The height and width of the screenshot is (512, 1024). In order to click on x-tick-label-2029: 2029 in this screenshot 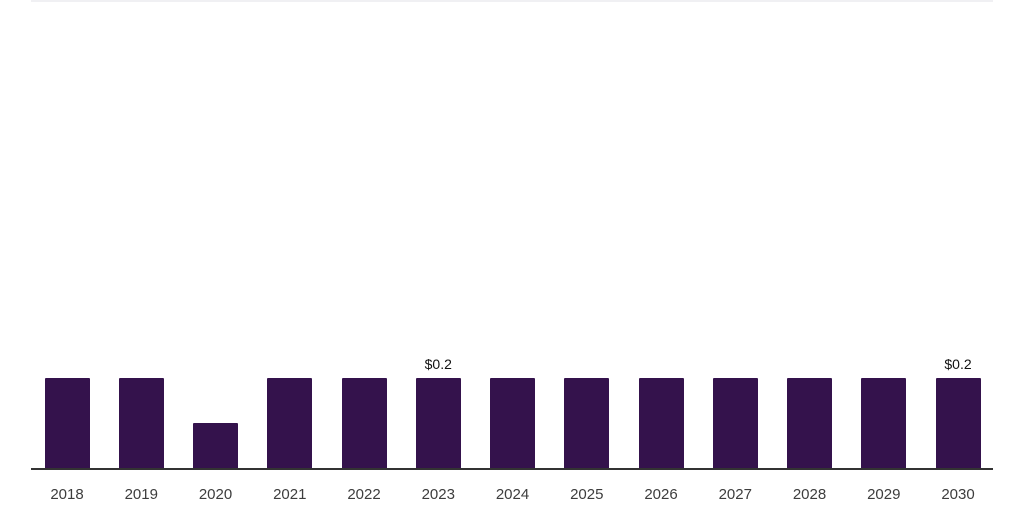, I will do `click(884, 494)`.